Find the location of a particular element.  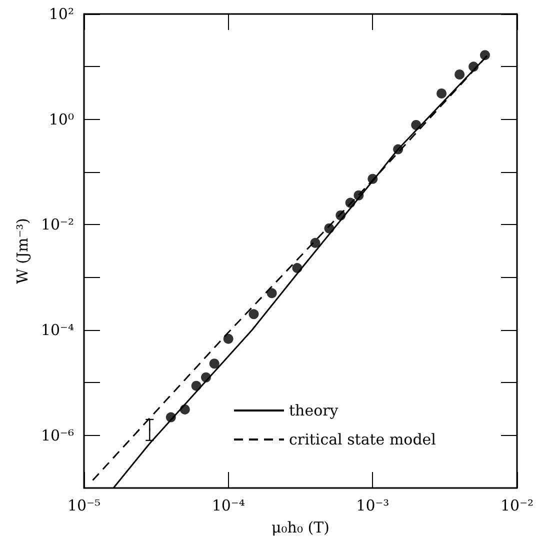

x-tick-label: 10⁻⁵ is located at coordinates (84, 505).